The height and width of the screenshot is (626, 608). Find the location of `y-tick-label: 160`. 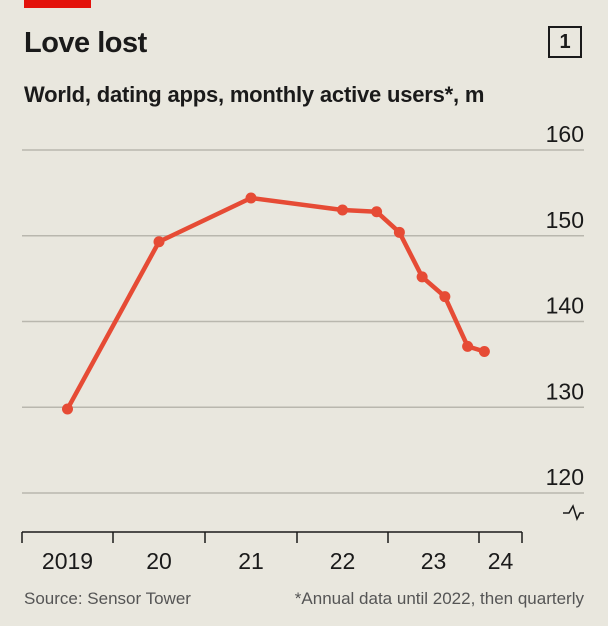

y-tick-label: 160 is located at coordinates (565, 134).